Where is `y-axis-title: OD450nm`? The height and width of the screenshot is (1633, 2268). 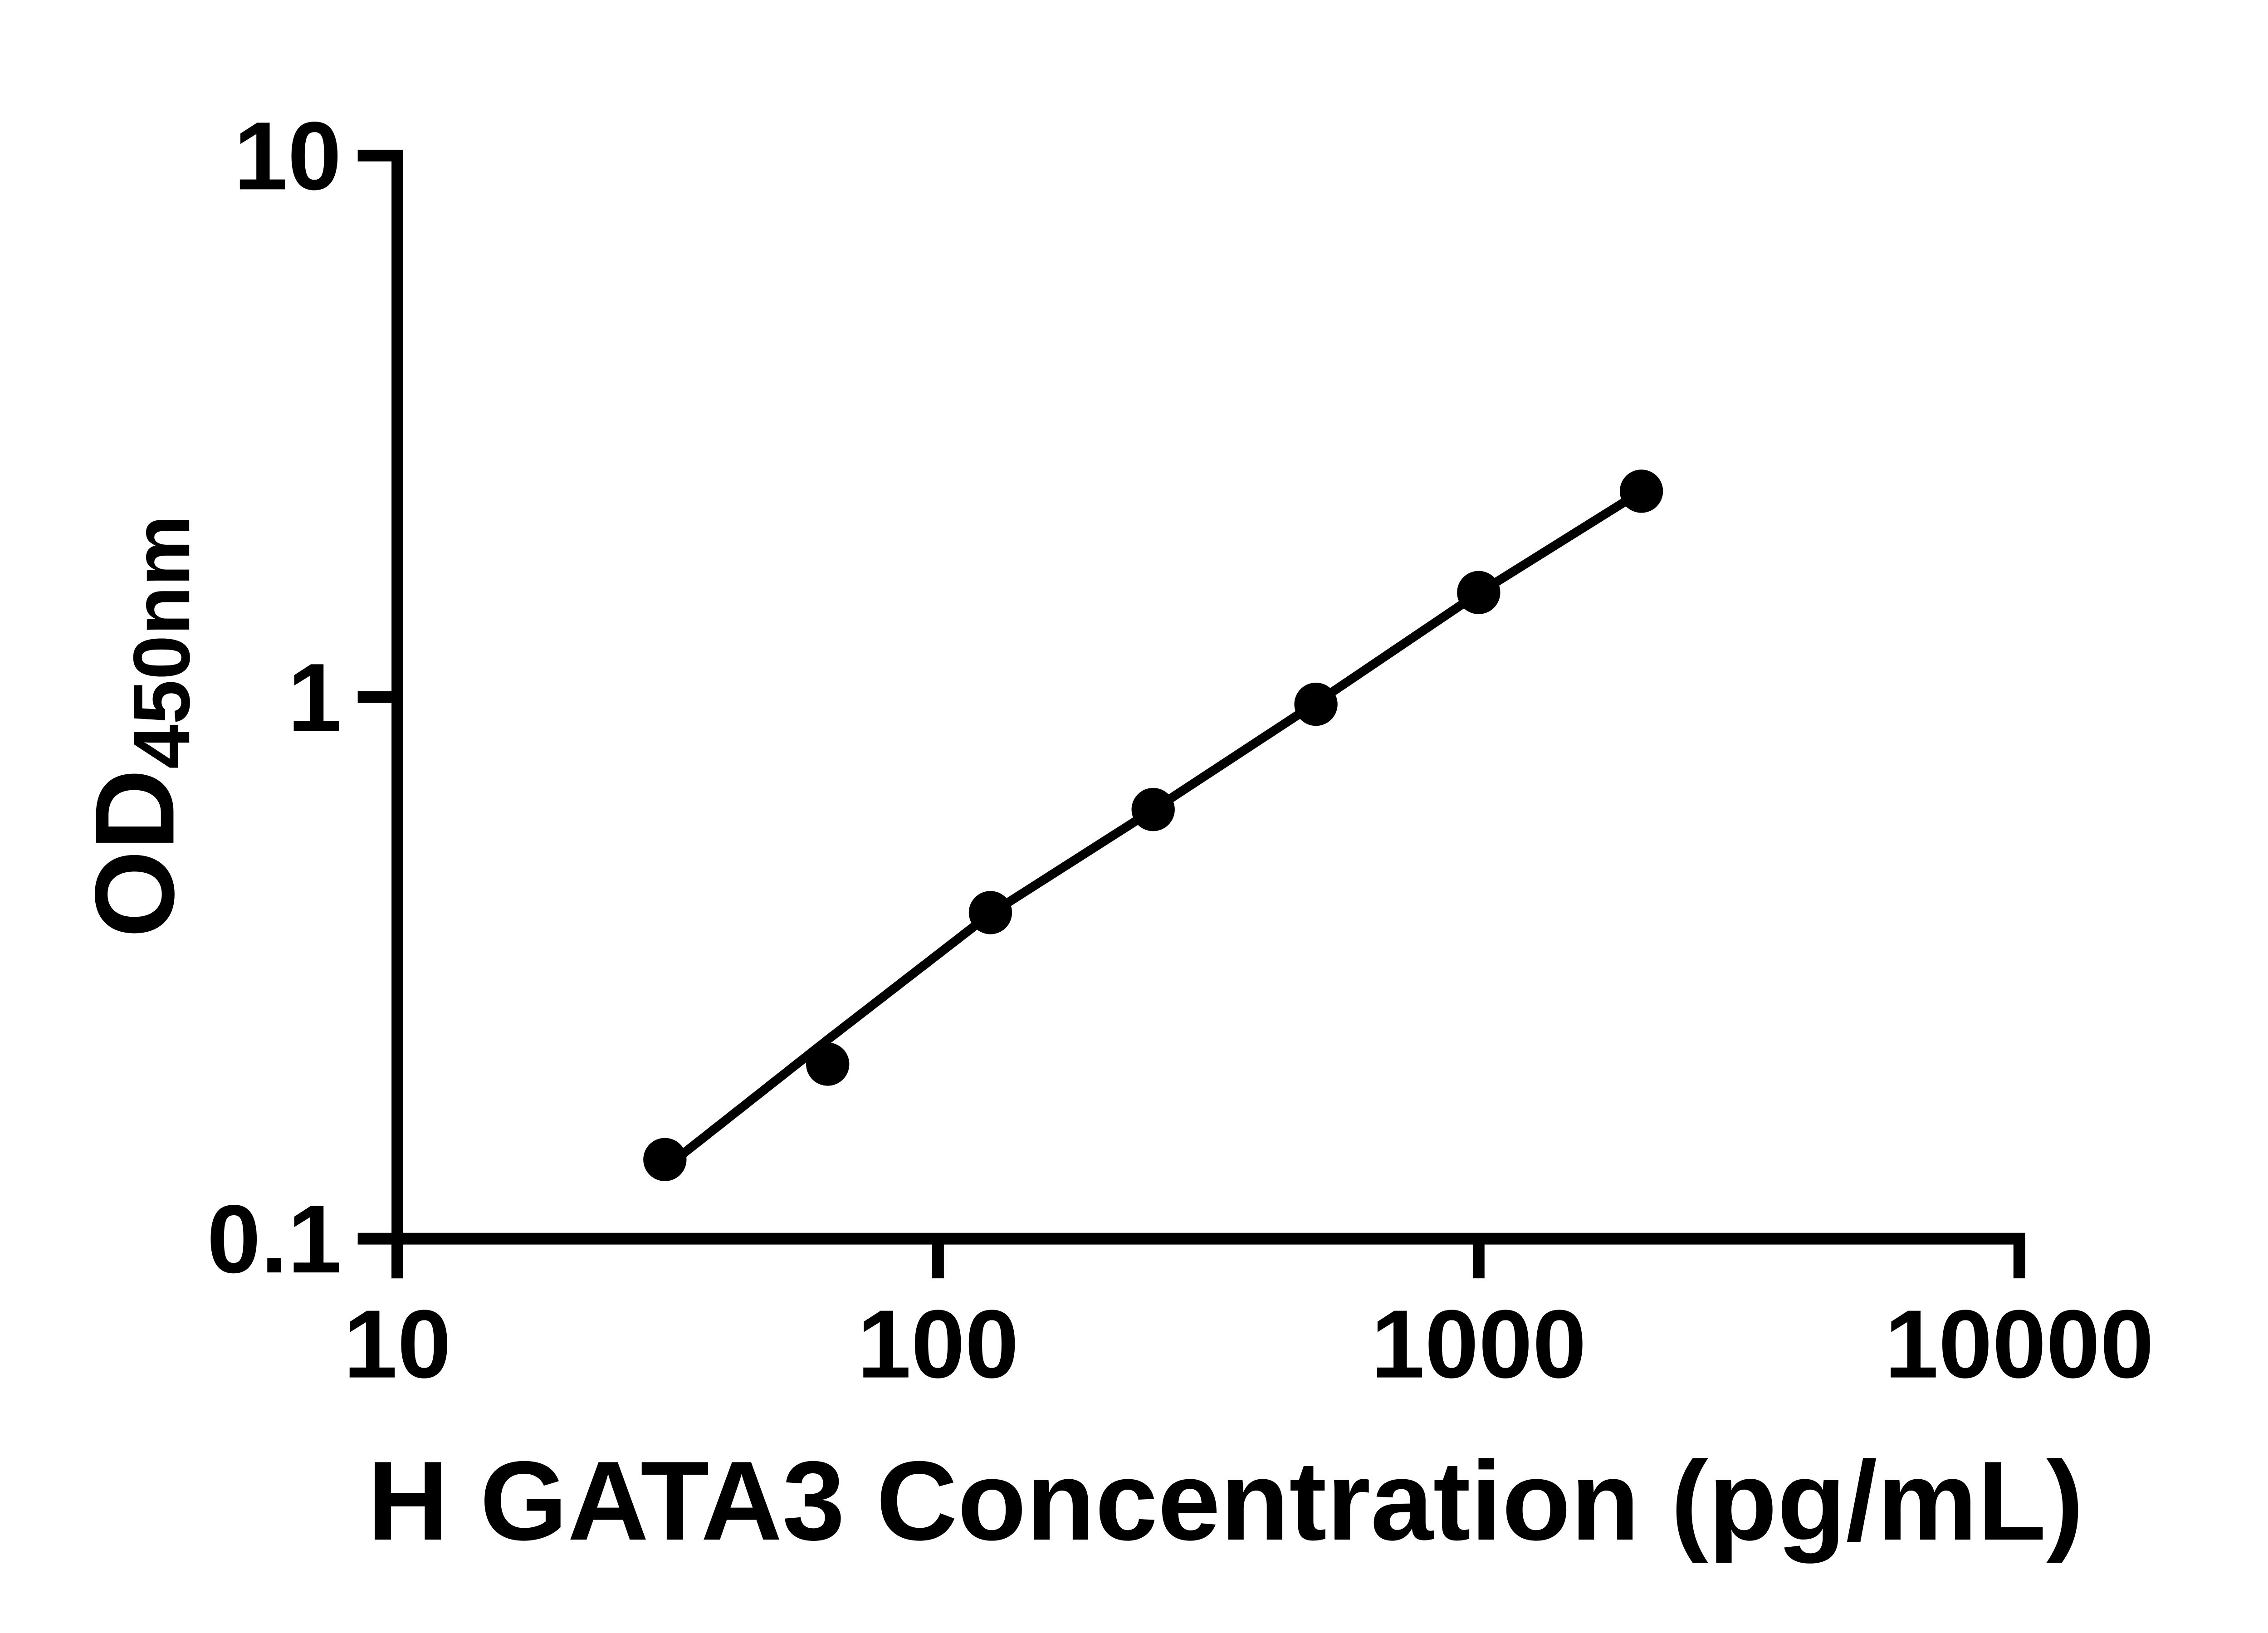 y-axis-title: OD450nm is located at coordinates (139, 726).